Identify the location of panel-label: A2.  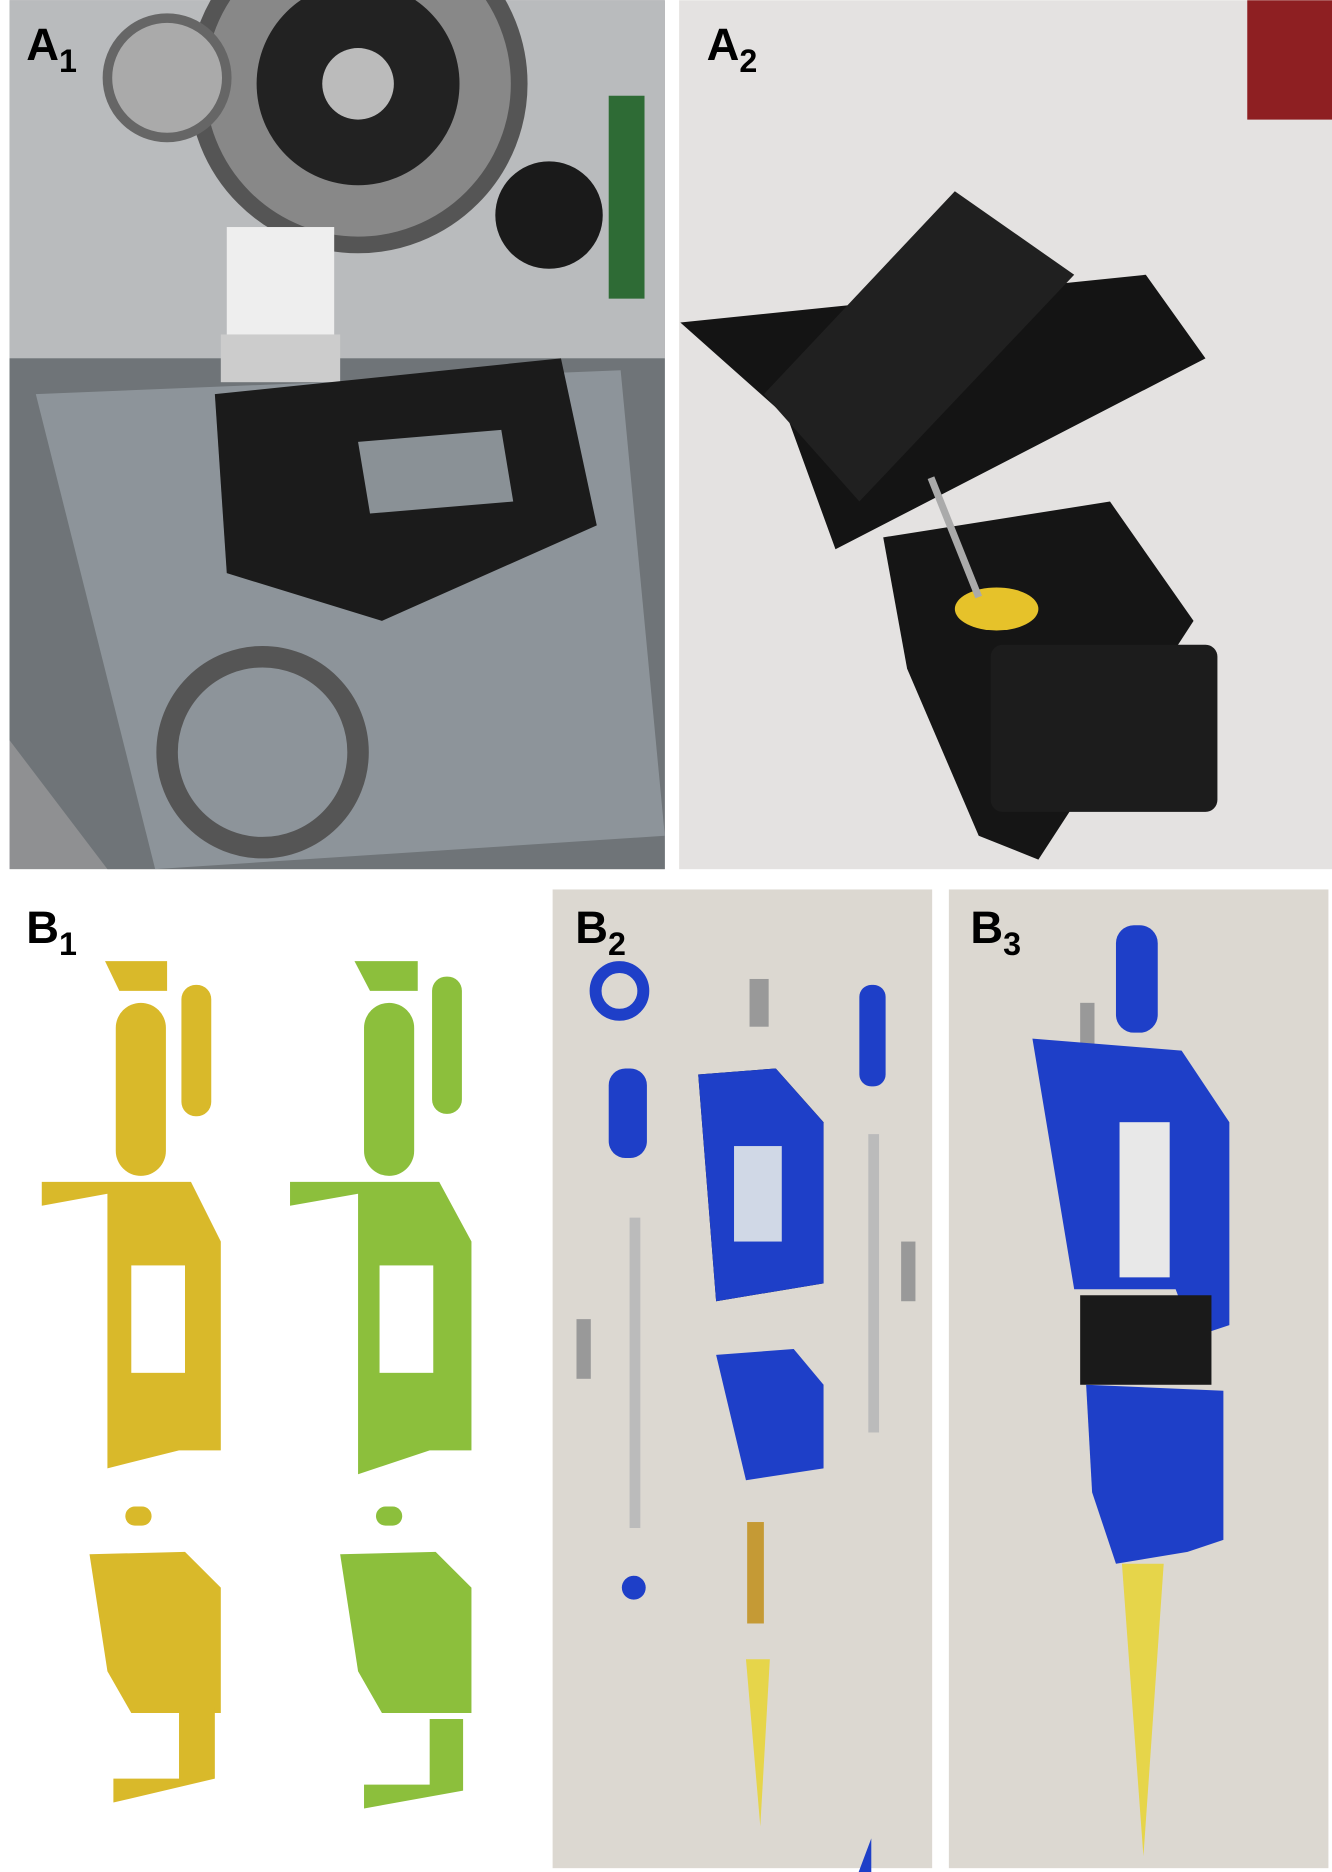
(732, 49).